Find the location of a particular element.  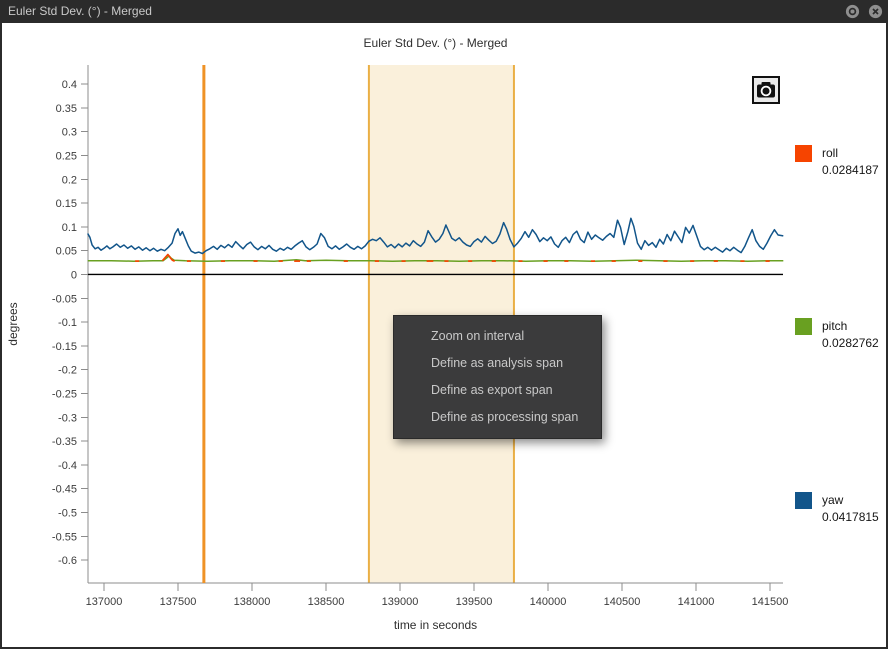

y-tick-label: 0.2 is located at coordinates (69, 180).